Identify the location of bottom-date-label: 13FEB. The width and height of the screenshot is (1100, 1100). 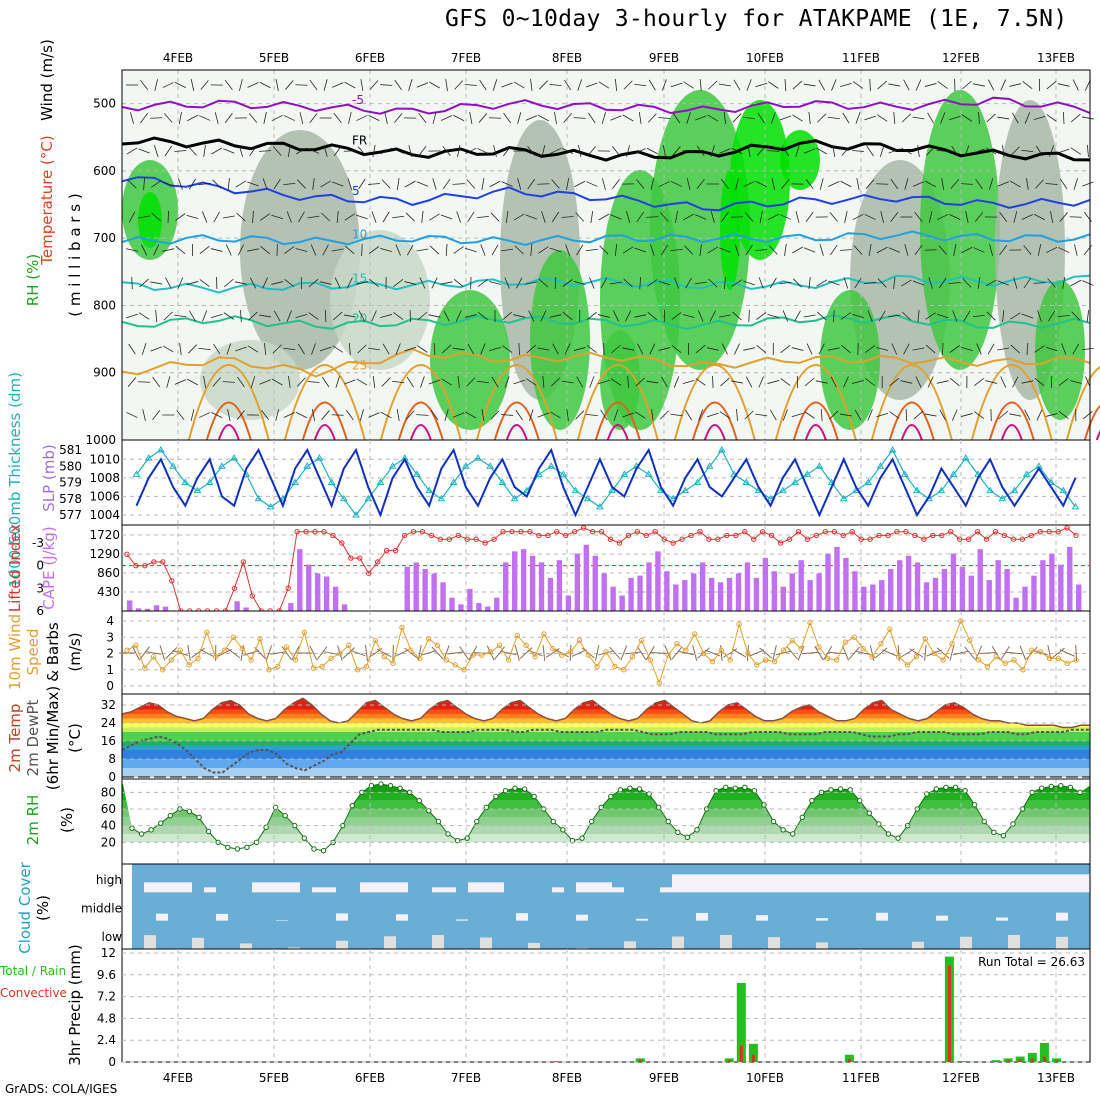
(1056, 1078).